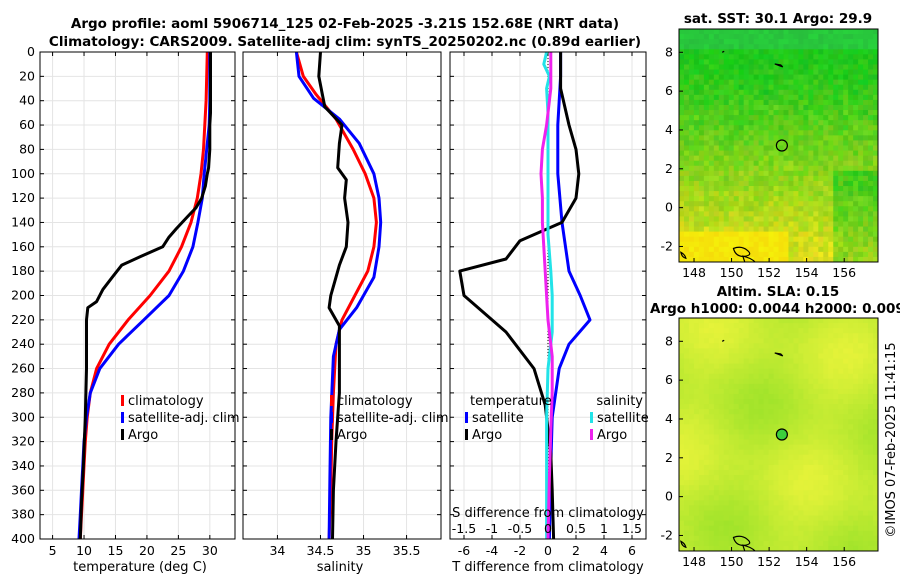 The image size is (900, 580). I want to click on x-tick-label: 0, so click(548, 550).